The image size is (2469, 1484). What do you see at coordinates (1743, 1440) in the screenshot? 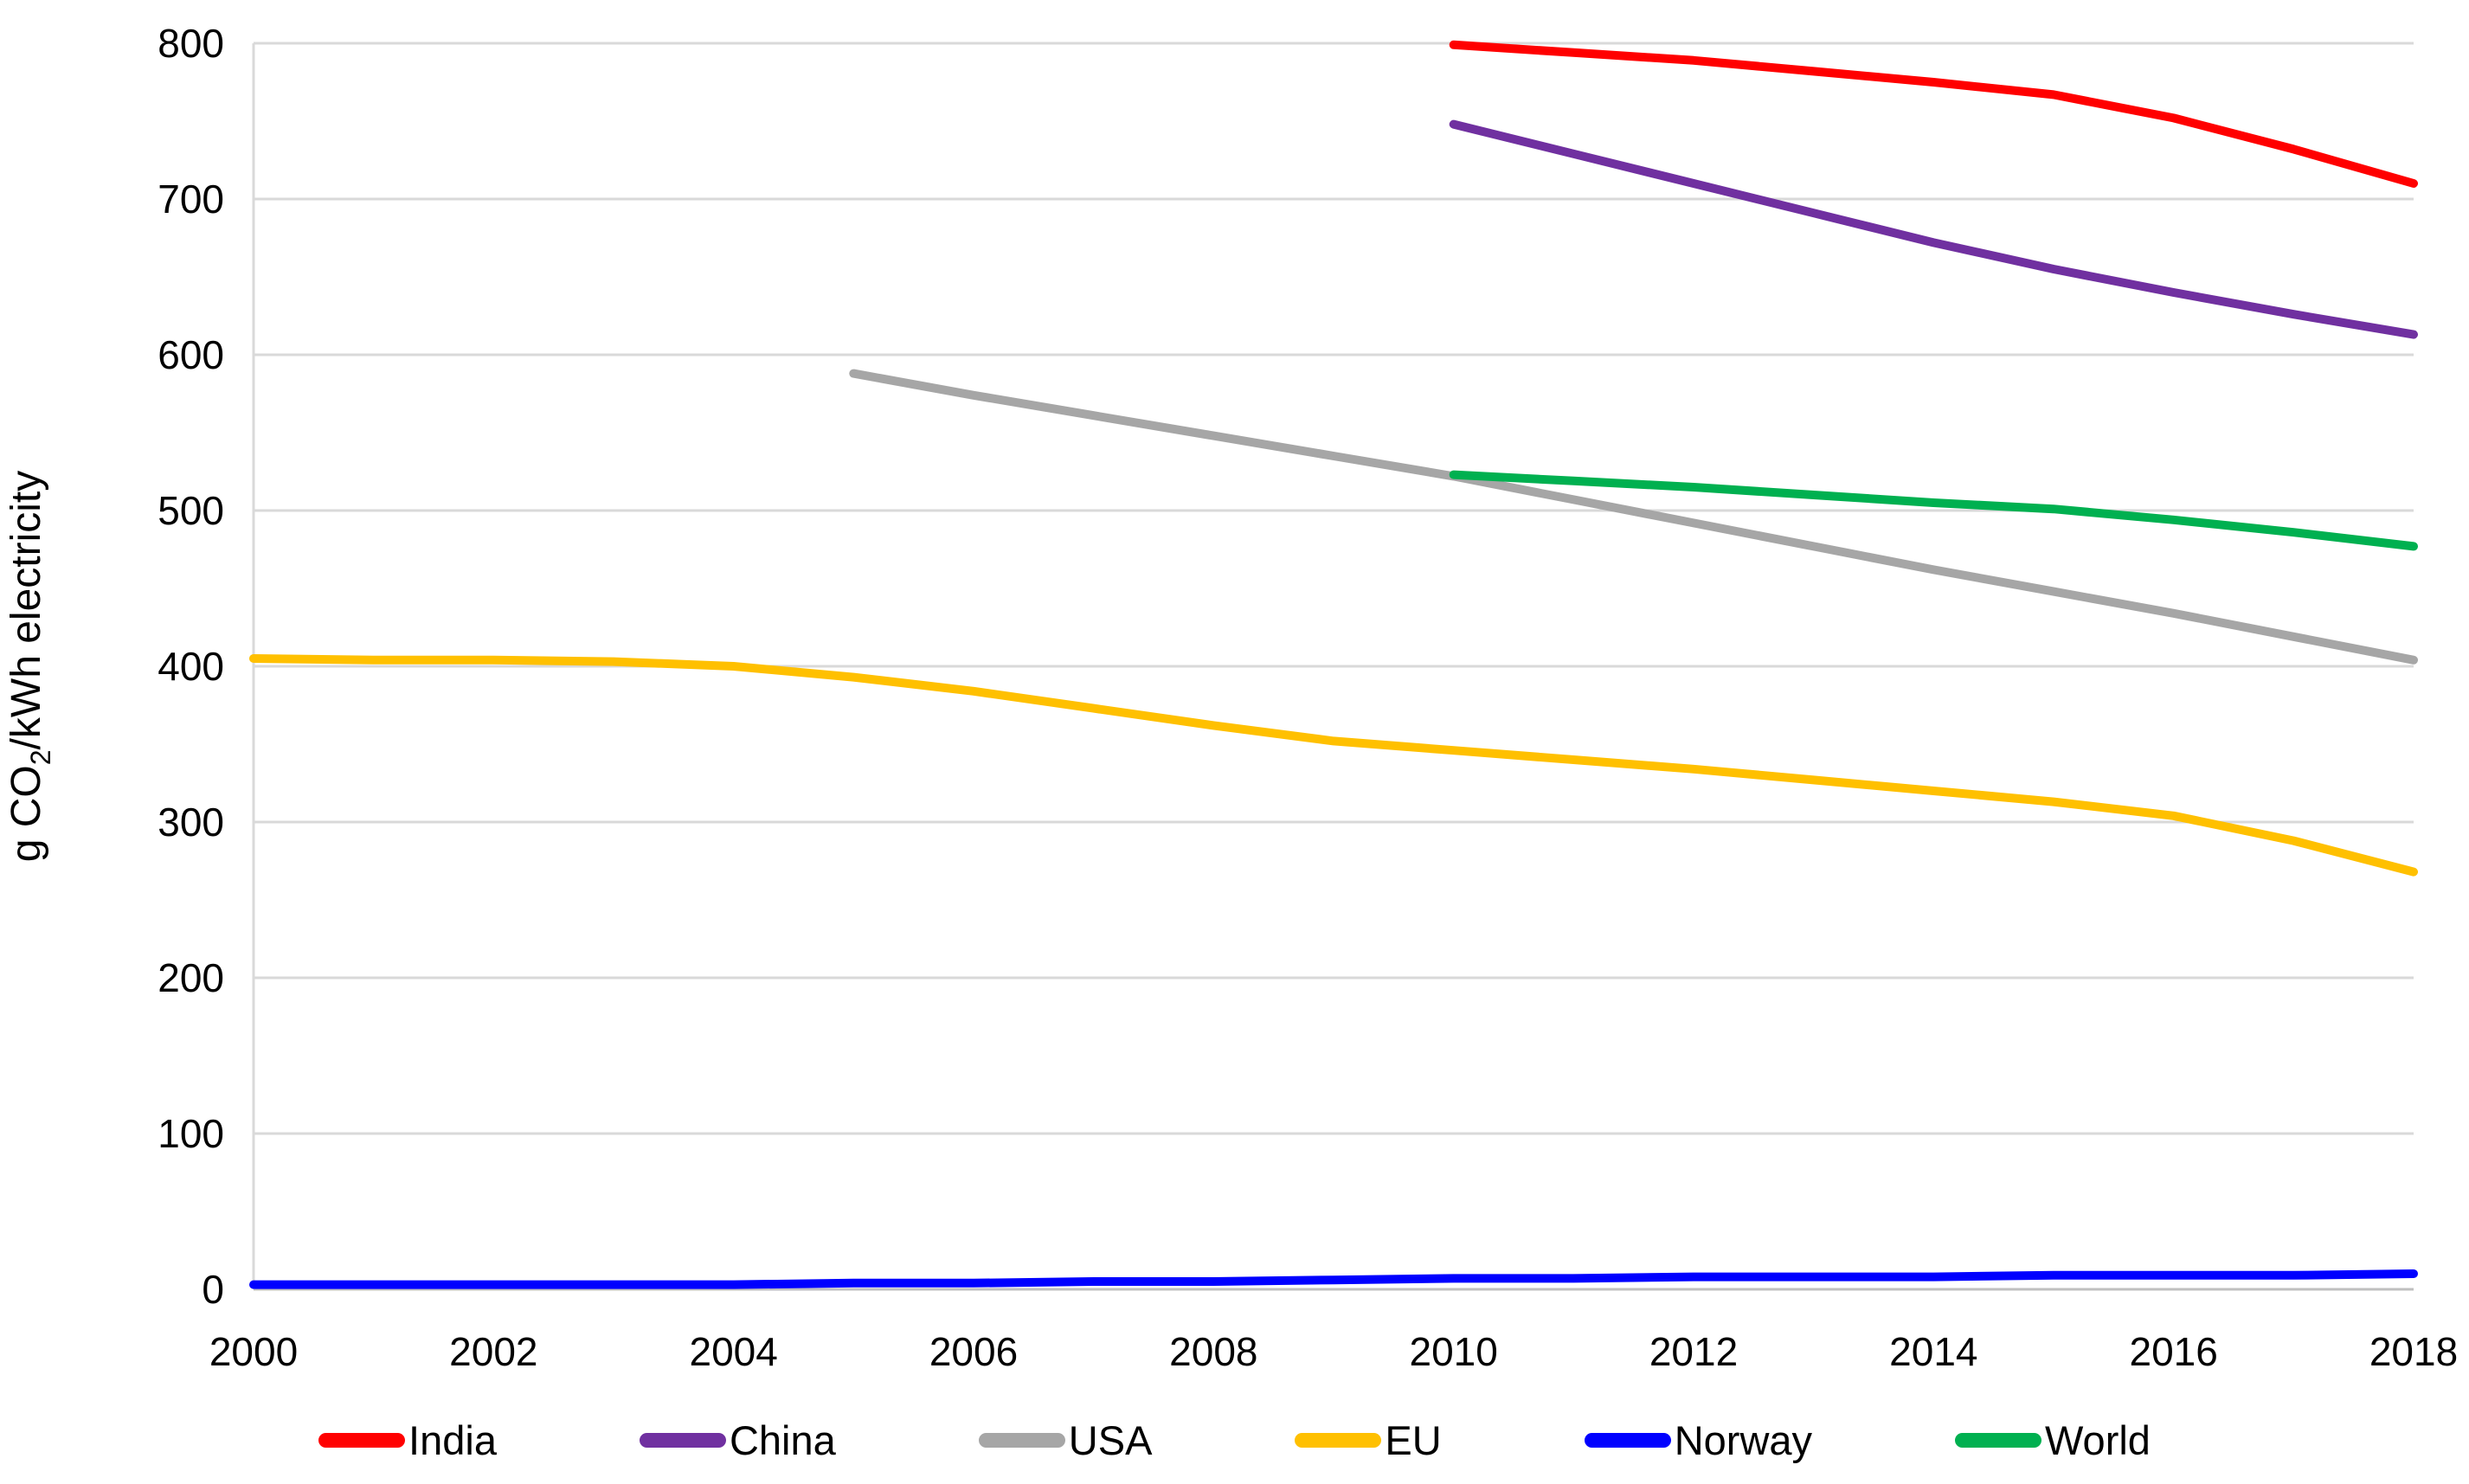
I see `legend-label-norway: Norway` at bounding box center [1743, 1440].